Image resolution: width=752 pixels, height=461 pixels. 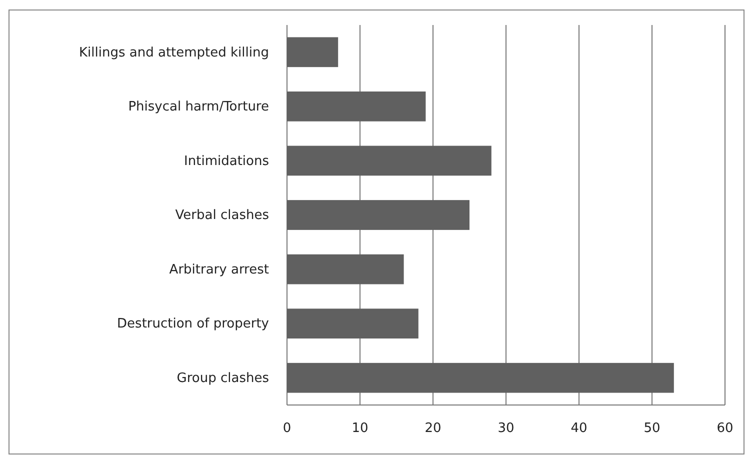 What do you see at coordinates (198, 107) in the screenshot?
I see `y-tick-label: Phisycal harm/Torture` at bounding box center [198, 107].